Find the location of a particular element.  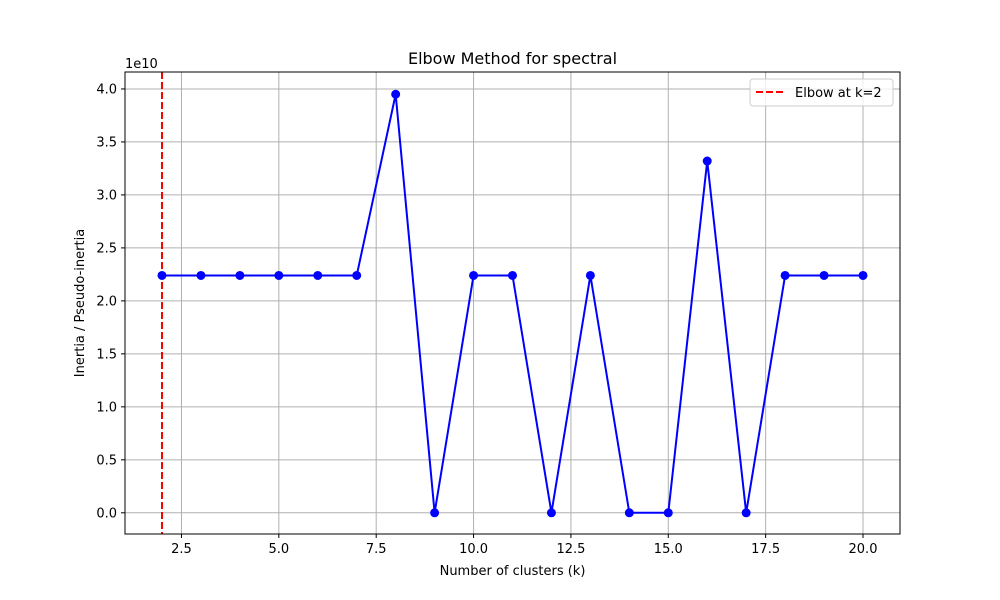

x-tick-label: 12.5 is located at coordinates (570, 549).